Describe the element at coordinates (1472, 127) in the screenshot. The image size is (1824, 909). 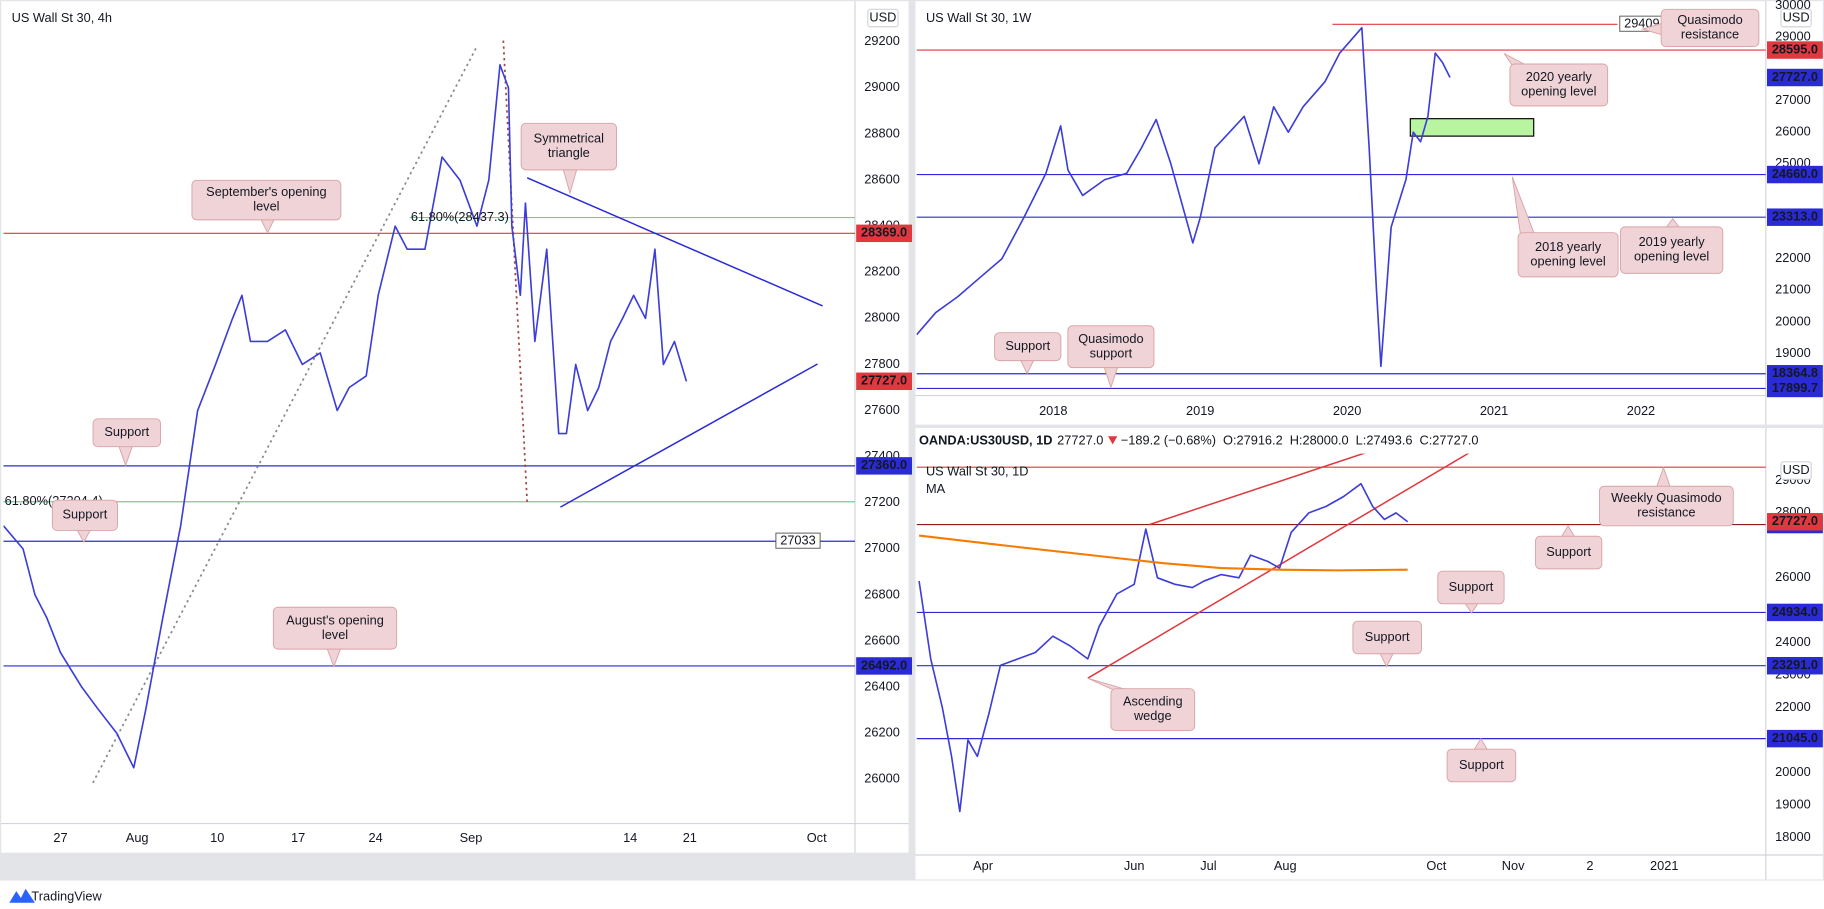
I see `zone` at that location.